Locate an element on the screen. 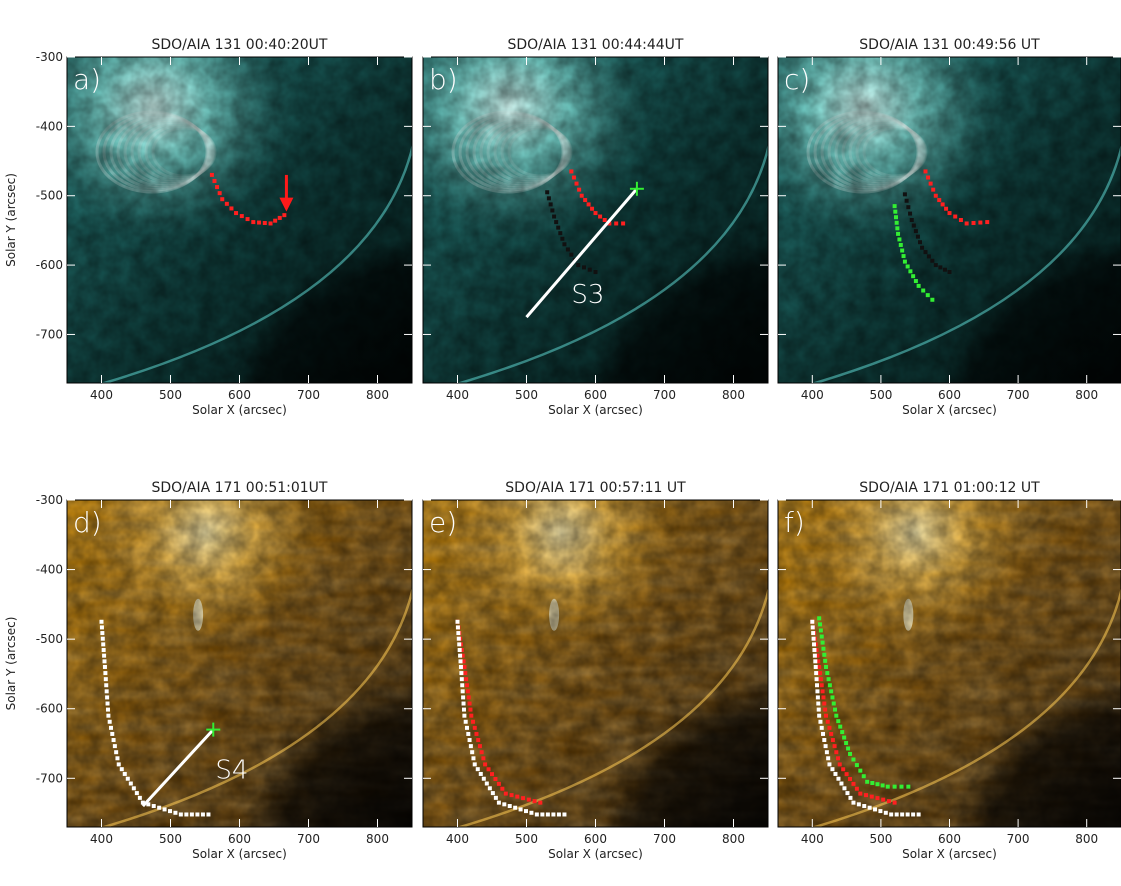  panel-letter: d) is located at coordinates (87, 522).